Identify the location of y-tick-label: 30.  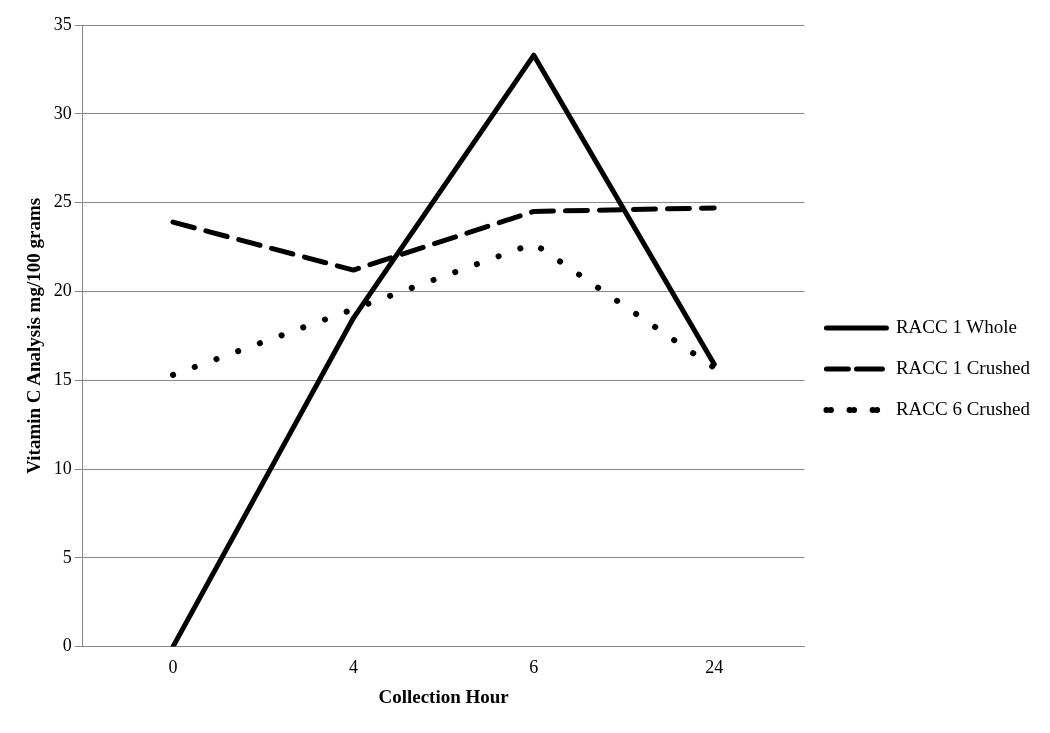
(62, 112).